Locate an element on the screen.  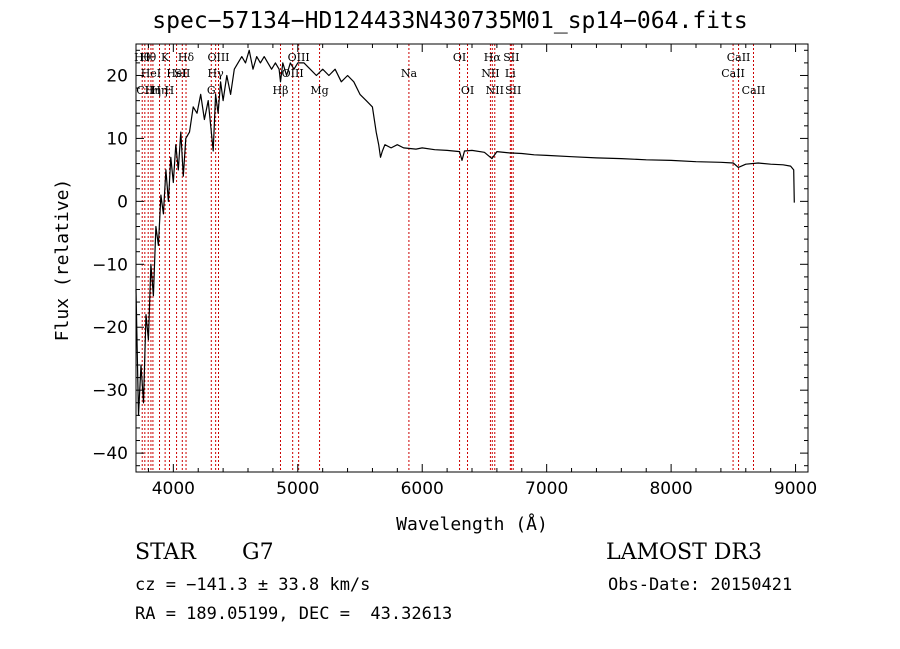
x-tick-label-5: 9000 is located at coordinates (795, 489).